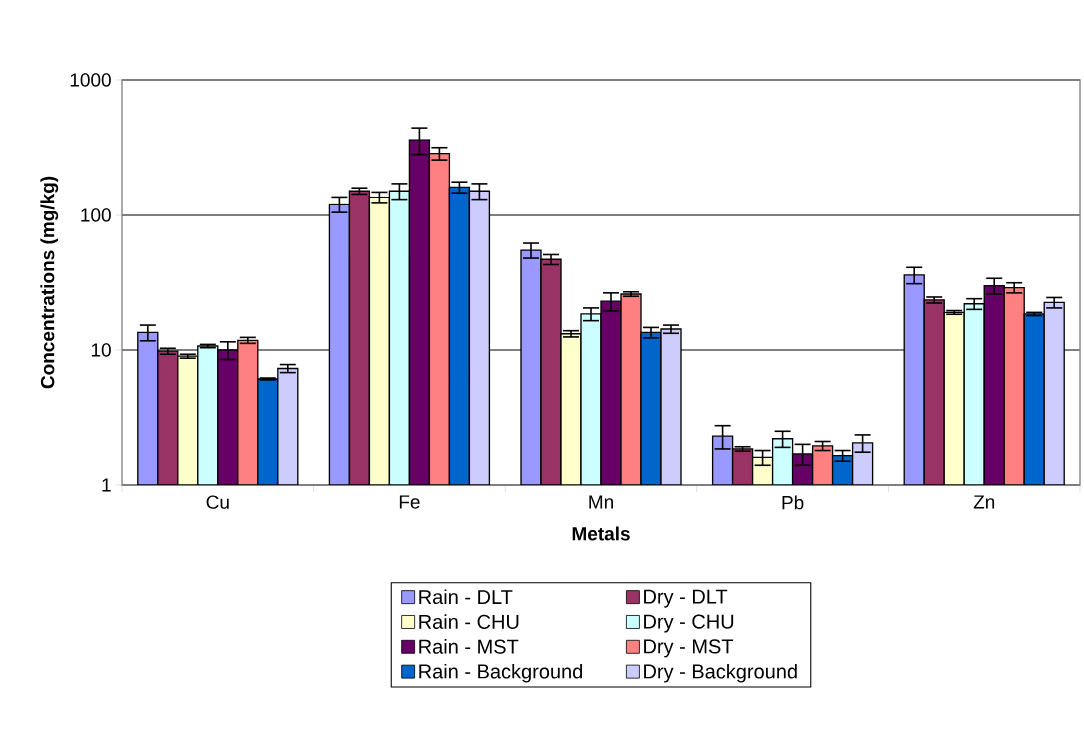 This screenshot has width=1084, height=751. What do you see at coordinates (689, 623) in the screenshot?
I see `legend-label: Dry - CHU` at bounding box center [689, 623].